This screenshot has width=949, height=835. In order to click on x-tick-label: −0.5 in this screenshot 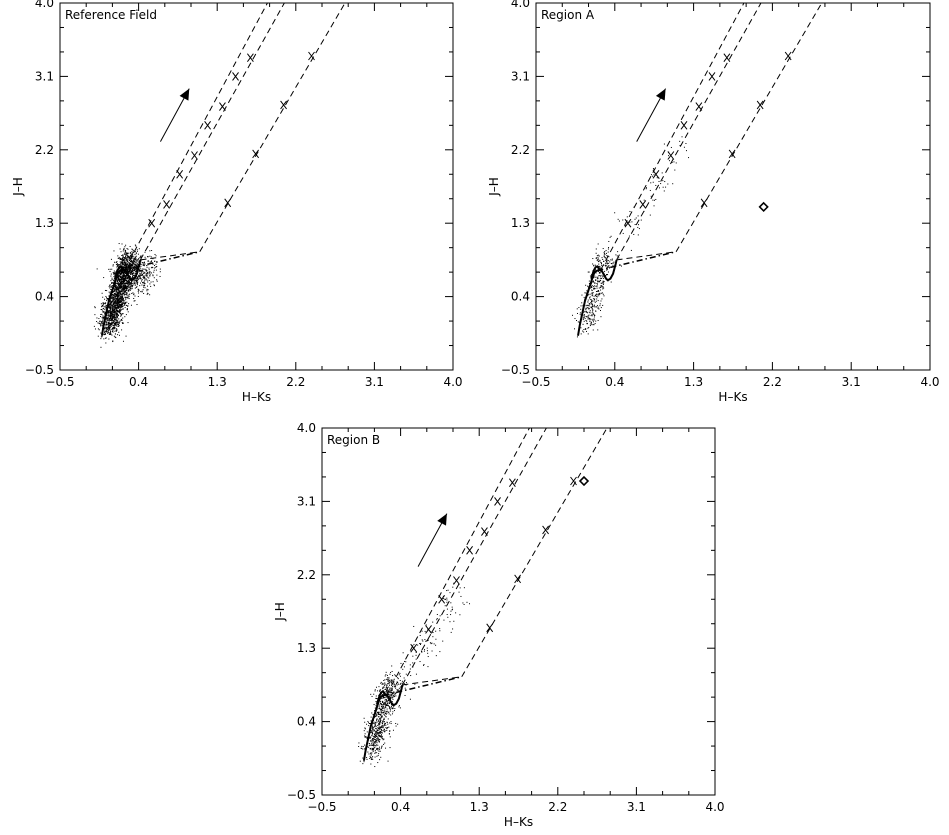, I will do `click(321, 807)`.